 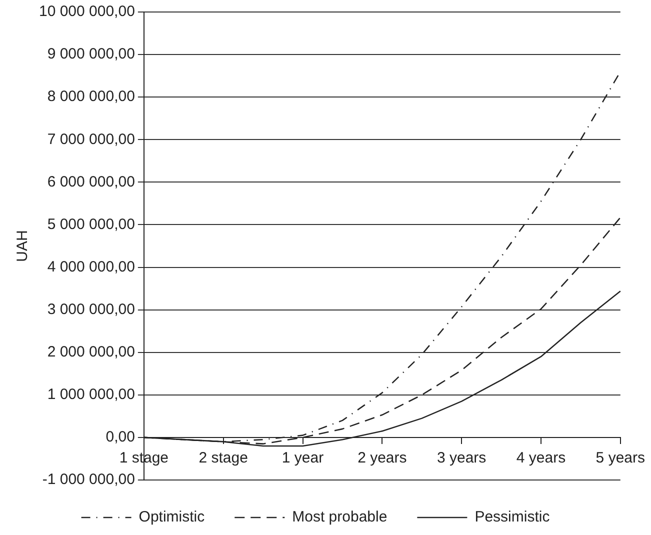 I want to click on y-tick-label: 3 000 000,00, so click(x=91, y=309).